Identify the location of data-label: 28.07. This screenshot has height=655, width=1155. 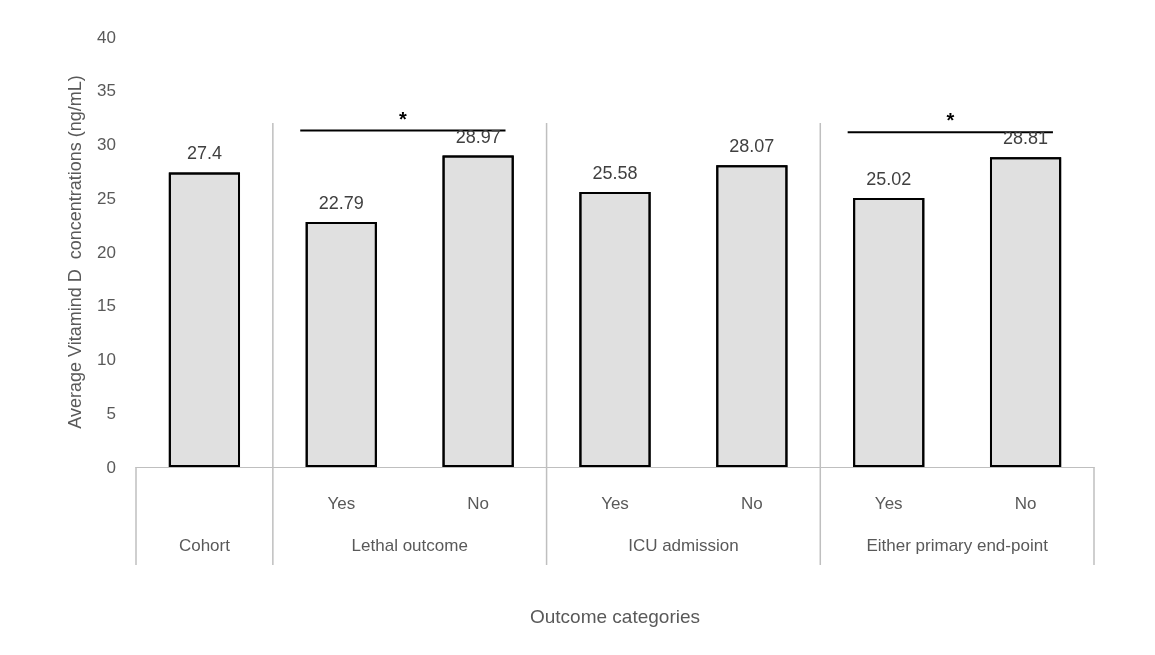
(752, 146).